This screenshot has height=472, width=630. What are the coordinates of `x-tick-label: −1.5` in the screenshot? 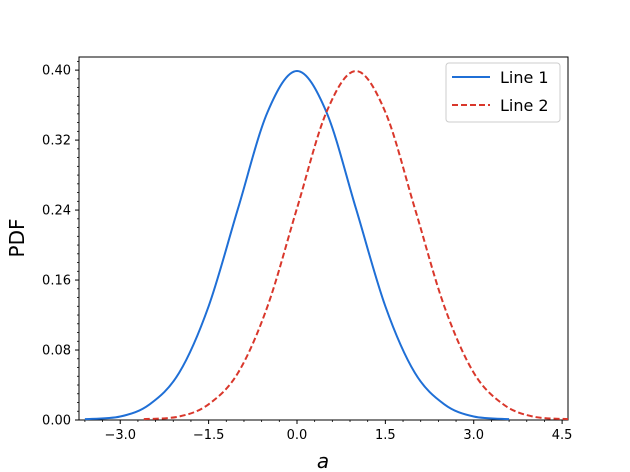 It's located at (209, 435).